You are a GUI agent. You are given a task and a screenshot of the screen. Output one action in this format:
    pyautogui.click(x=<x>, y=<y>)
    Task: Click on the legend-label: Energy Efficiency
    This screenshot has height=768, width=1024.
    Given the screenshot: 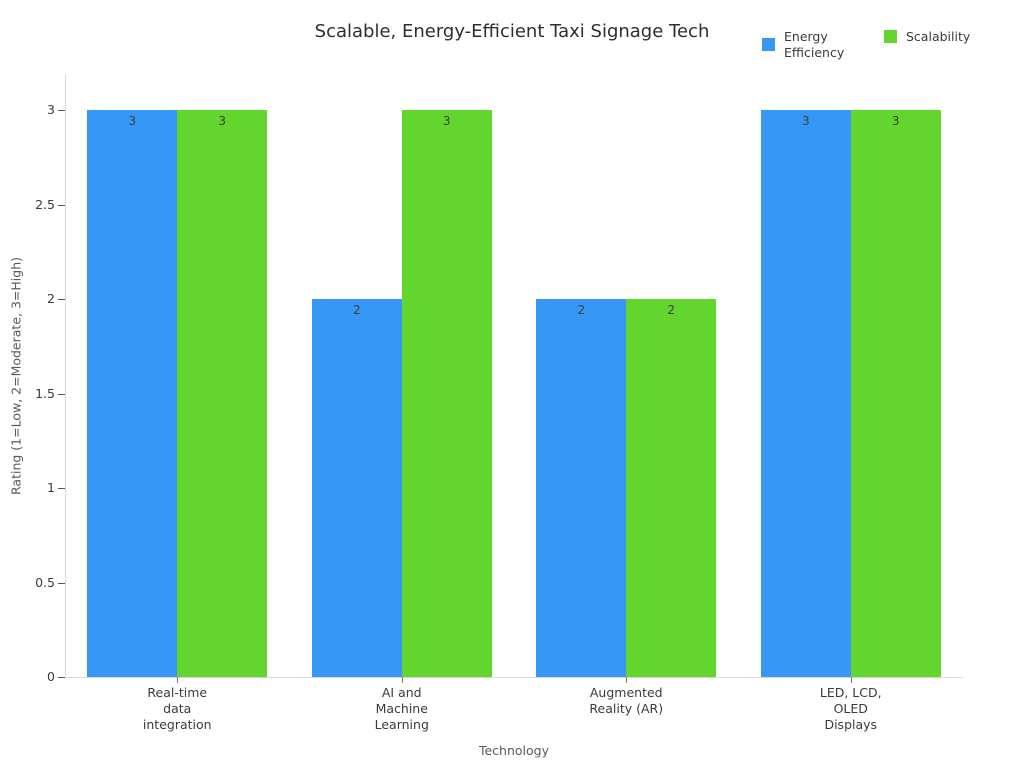 What is the action you would take?
    pyautogui.click(x=814, y=44)
    